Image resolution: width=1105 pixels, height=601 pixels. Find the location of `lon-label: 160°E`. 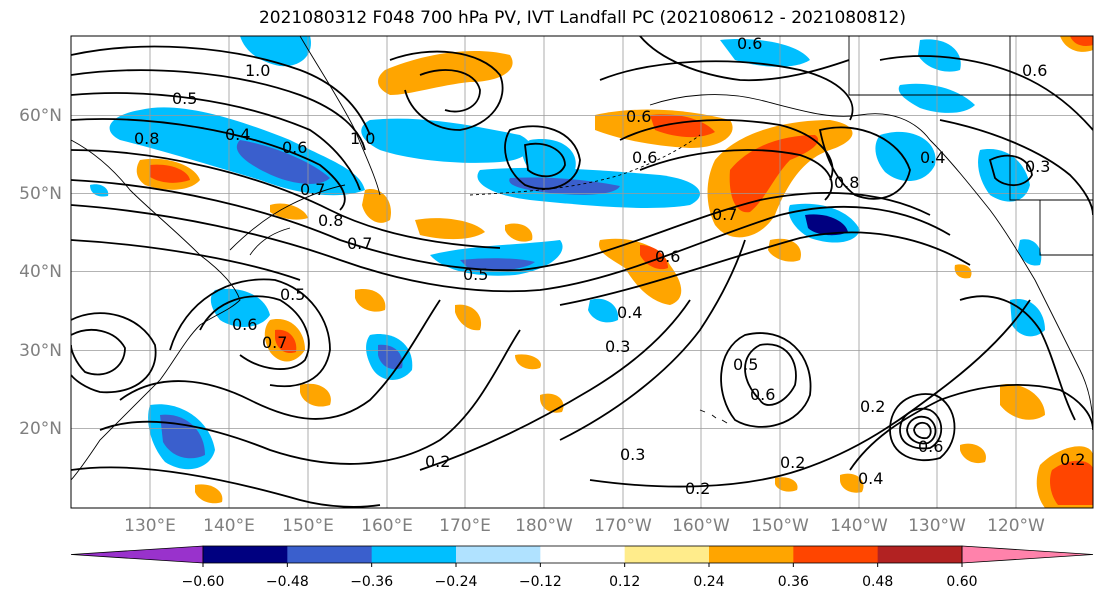

lon-label: 160°E is located at coordinates (387, 526).